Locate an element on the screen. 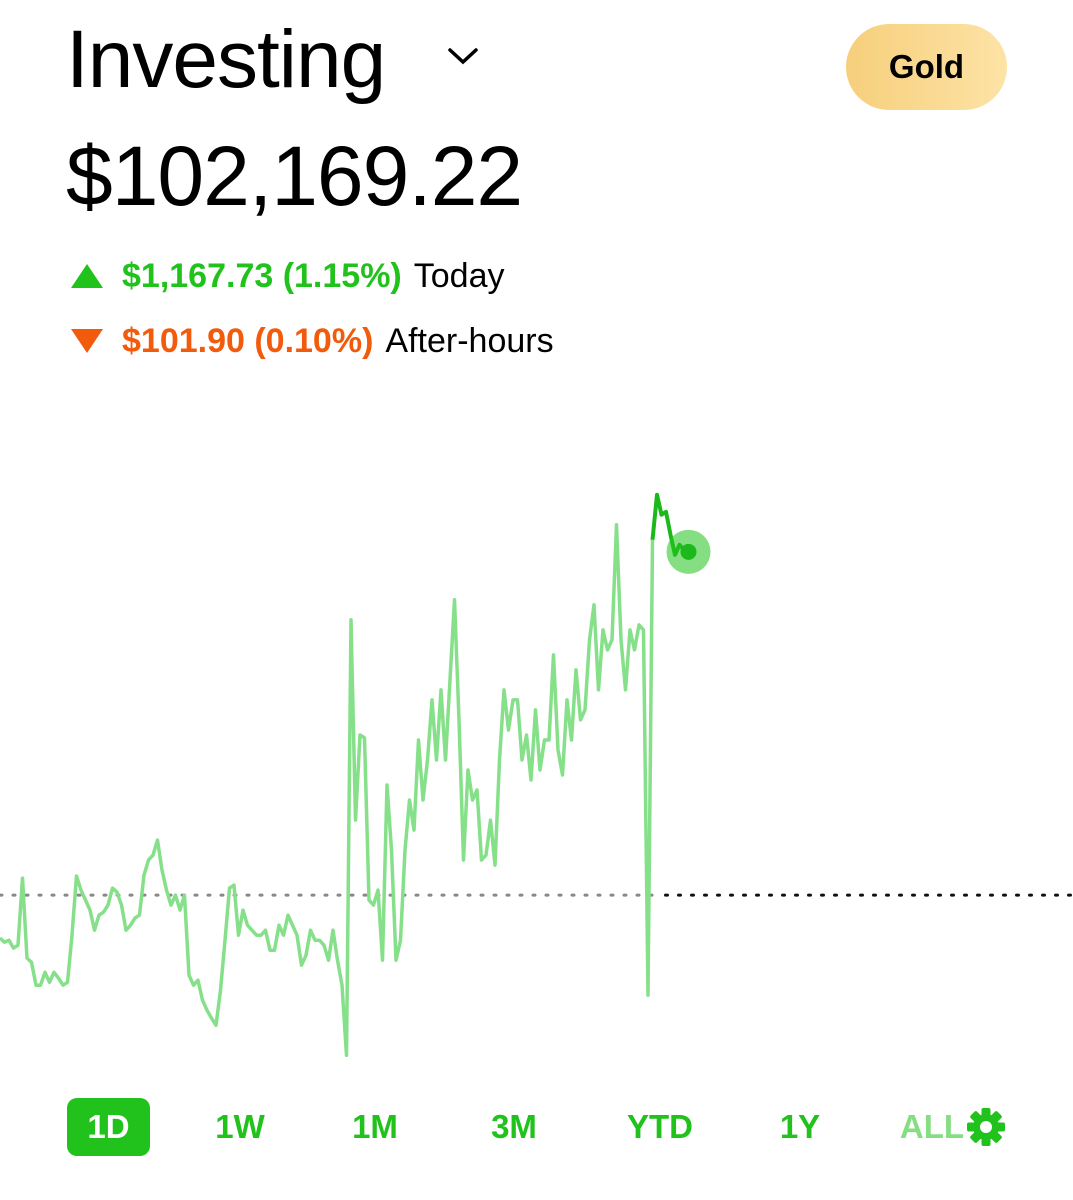  range-button: ALL is located at coordinates (932, 1126).